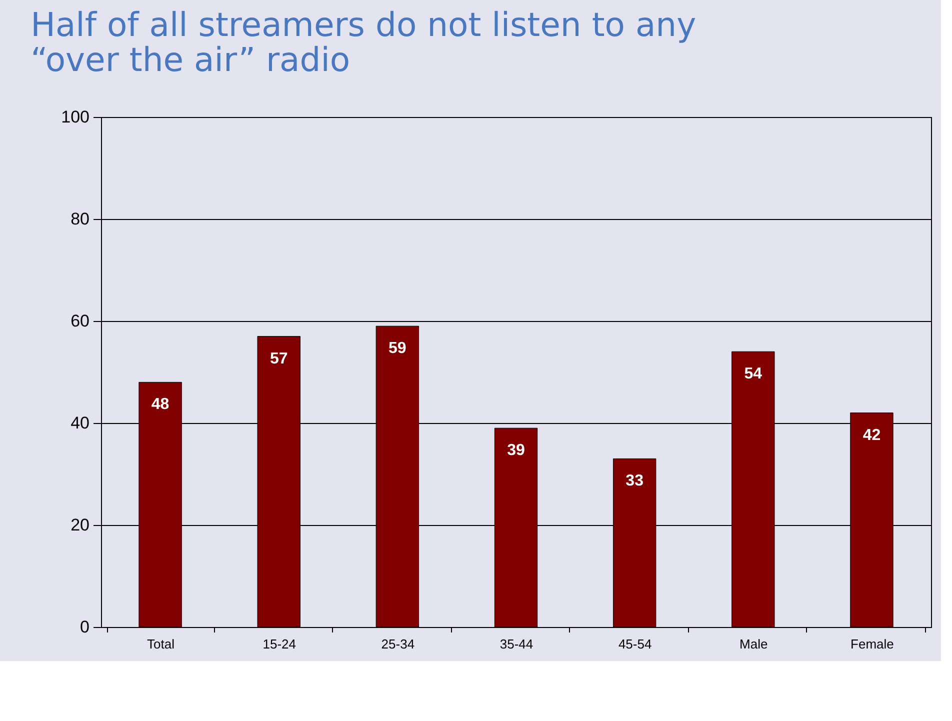 Image resolution: width=952 pixels, height=721 pixels. I want to click on data-label: 42, so click(871, 435).